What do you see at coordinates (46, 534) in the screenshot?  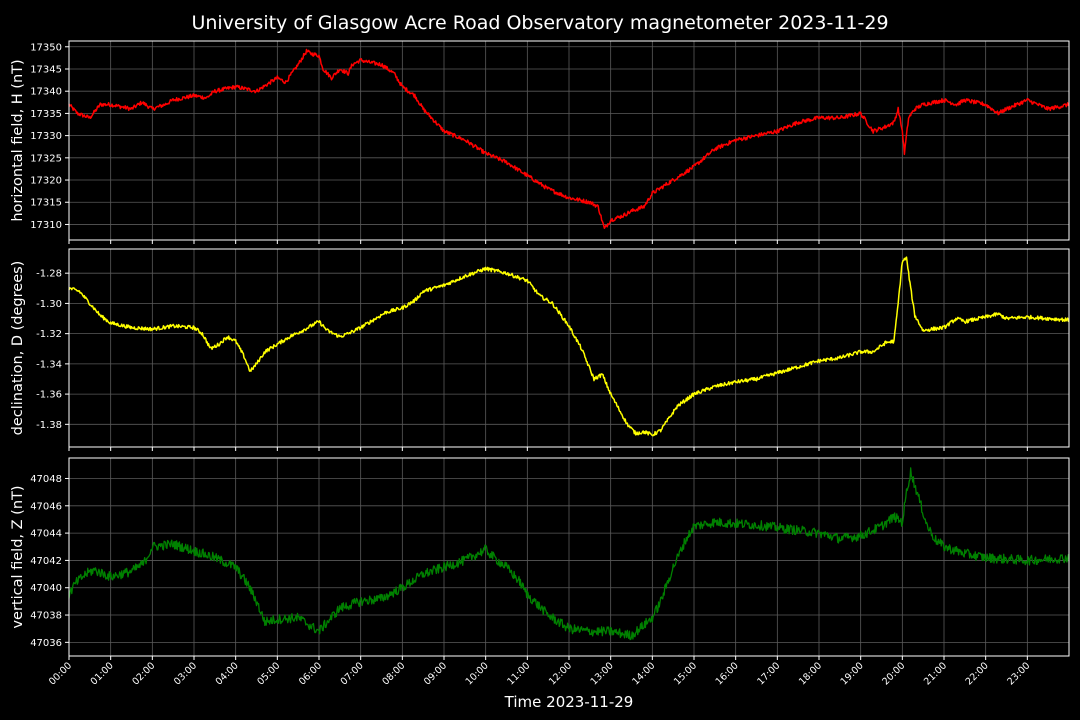 I see `z-field-tick-label-y: 47044` at bounding box center [46, 534].